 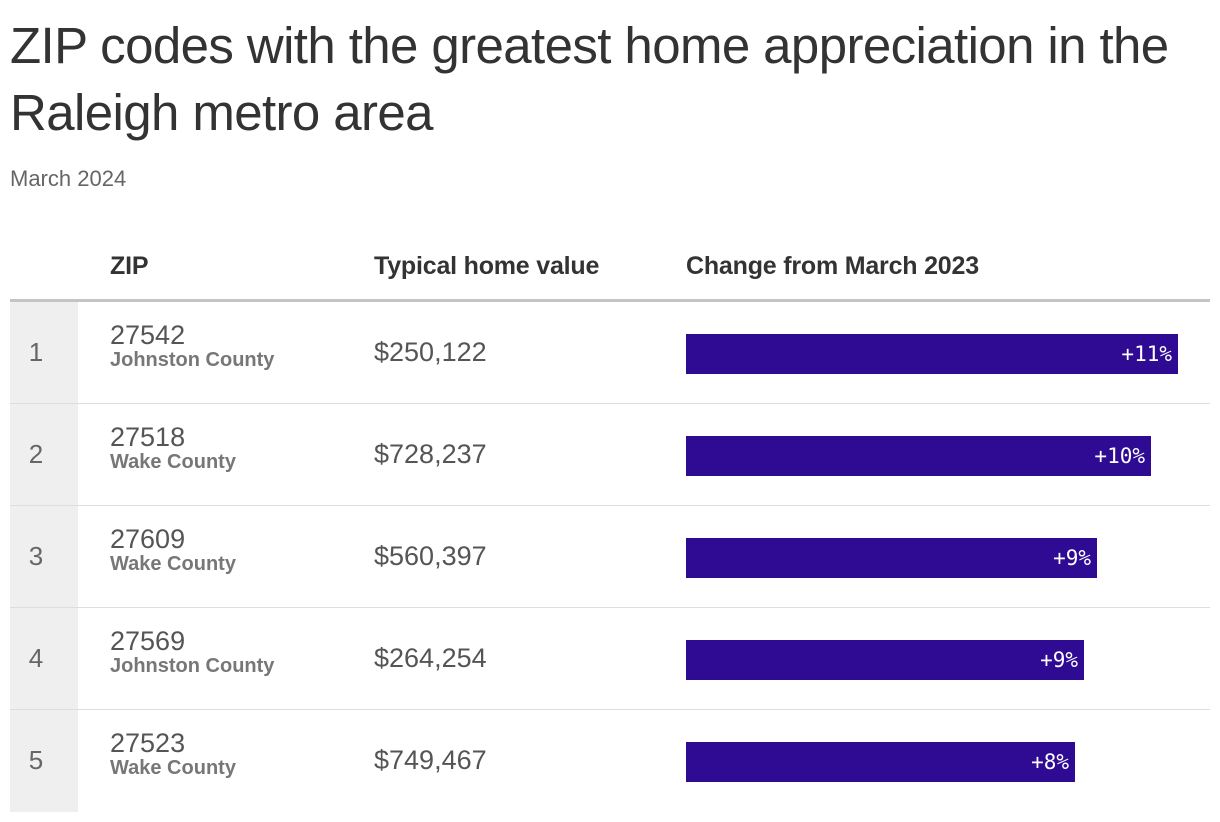 What do you see at coordinates (918, 456) in the screenshot?
I see `change-bar: +10%` at bounding box center [918, 456].